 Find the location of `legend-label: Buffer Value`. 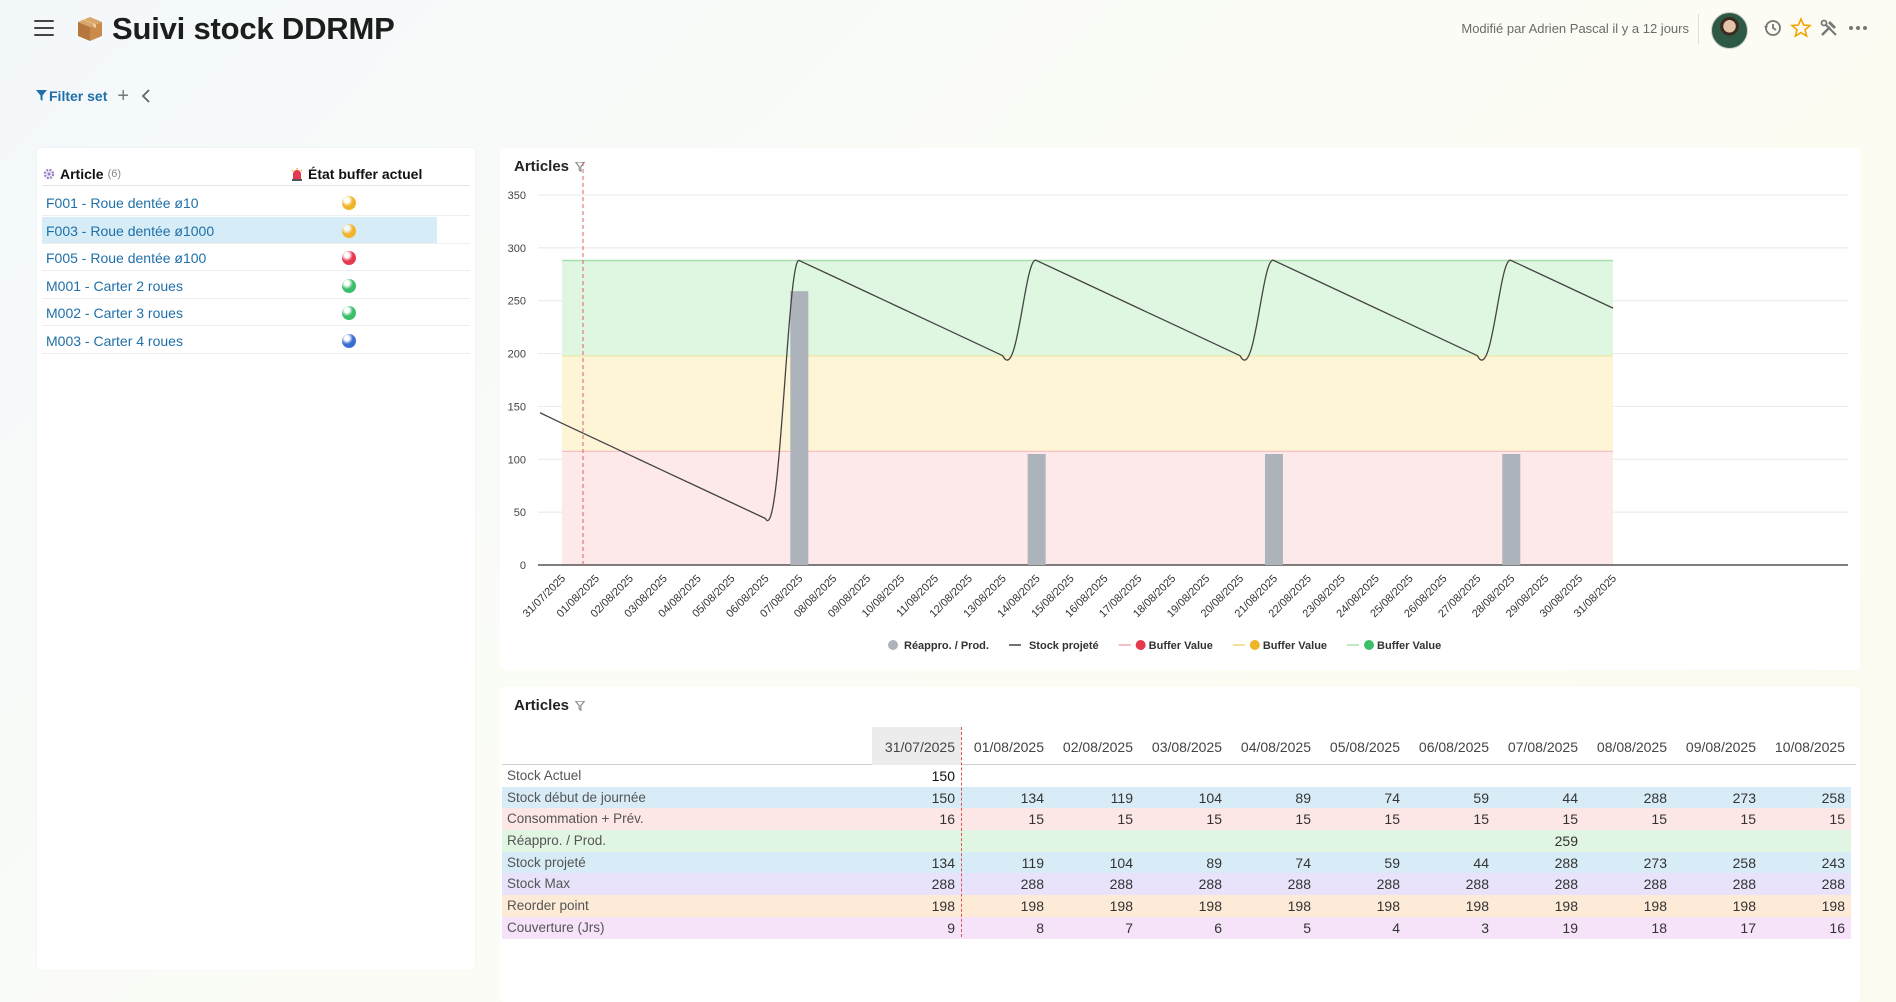

legend-label: Buffer Value is located at coordinates (1181, 646).